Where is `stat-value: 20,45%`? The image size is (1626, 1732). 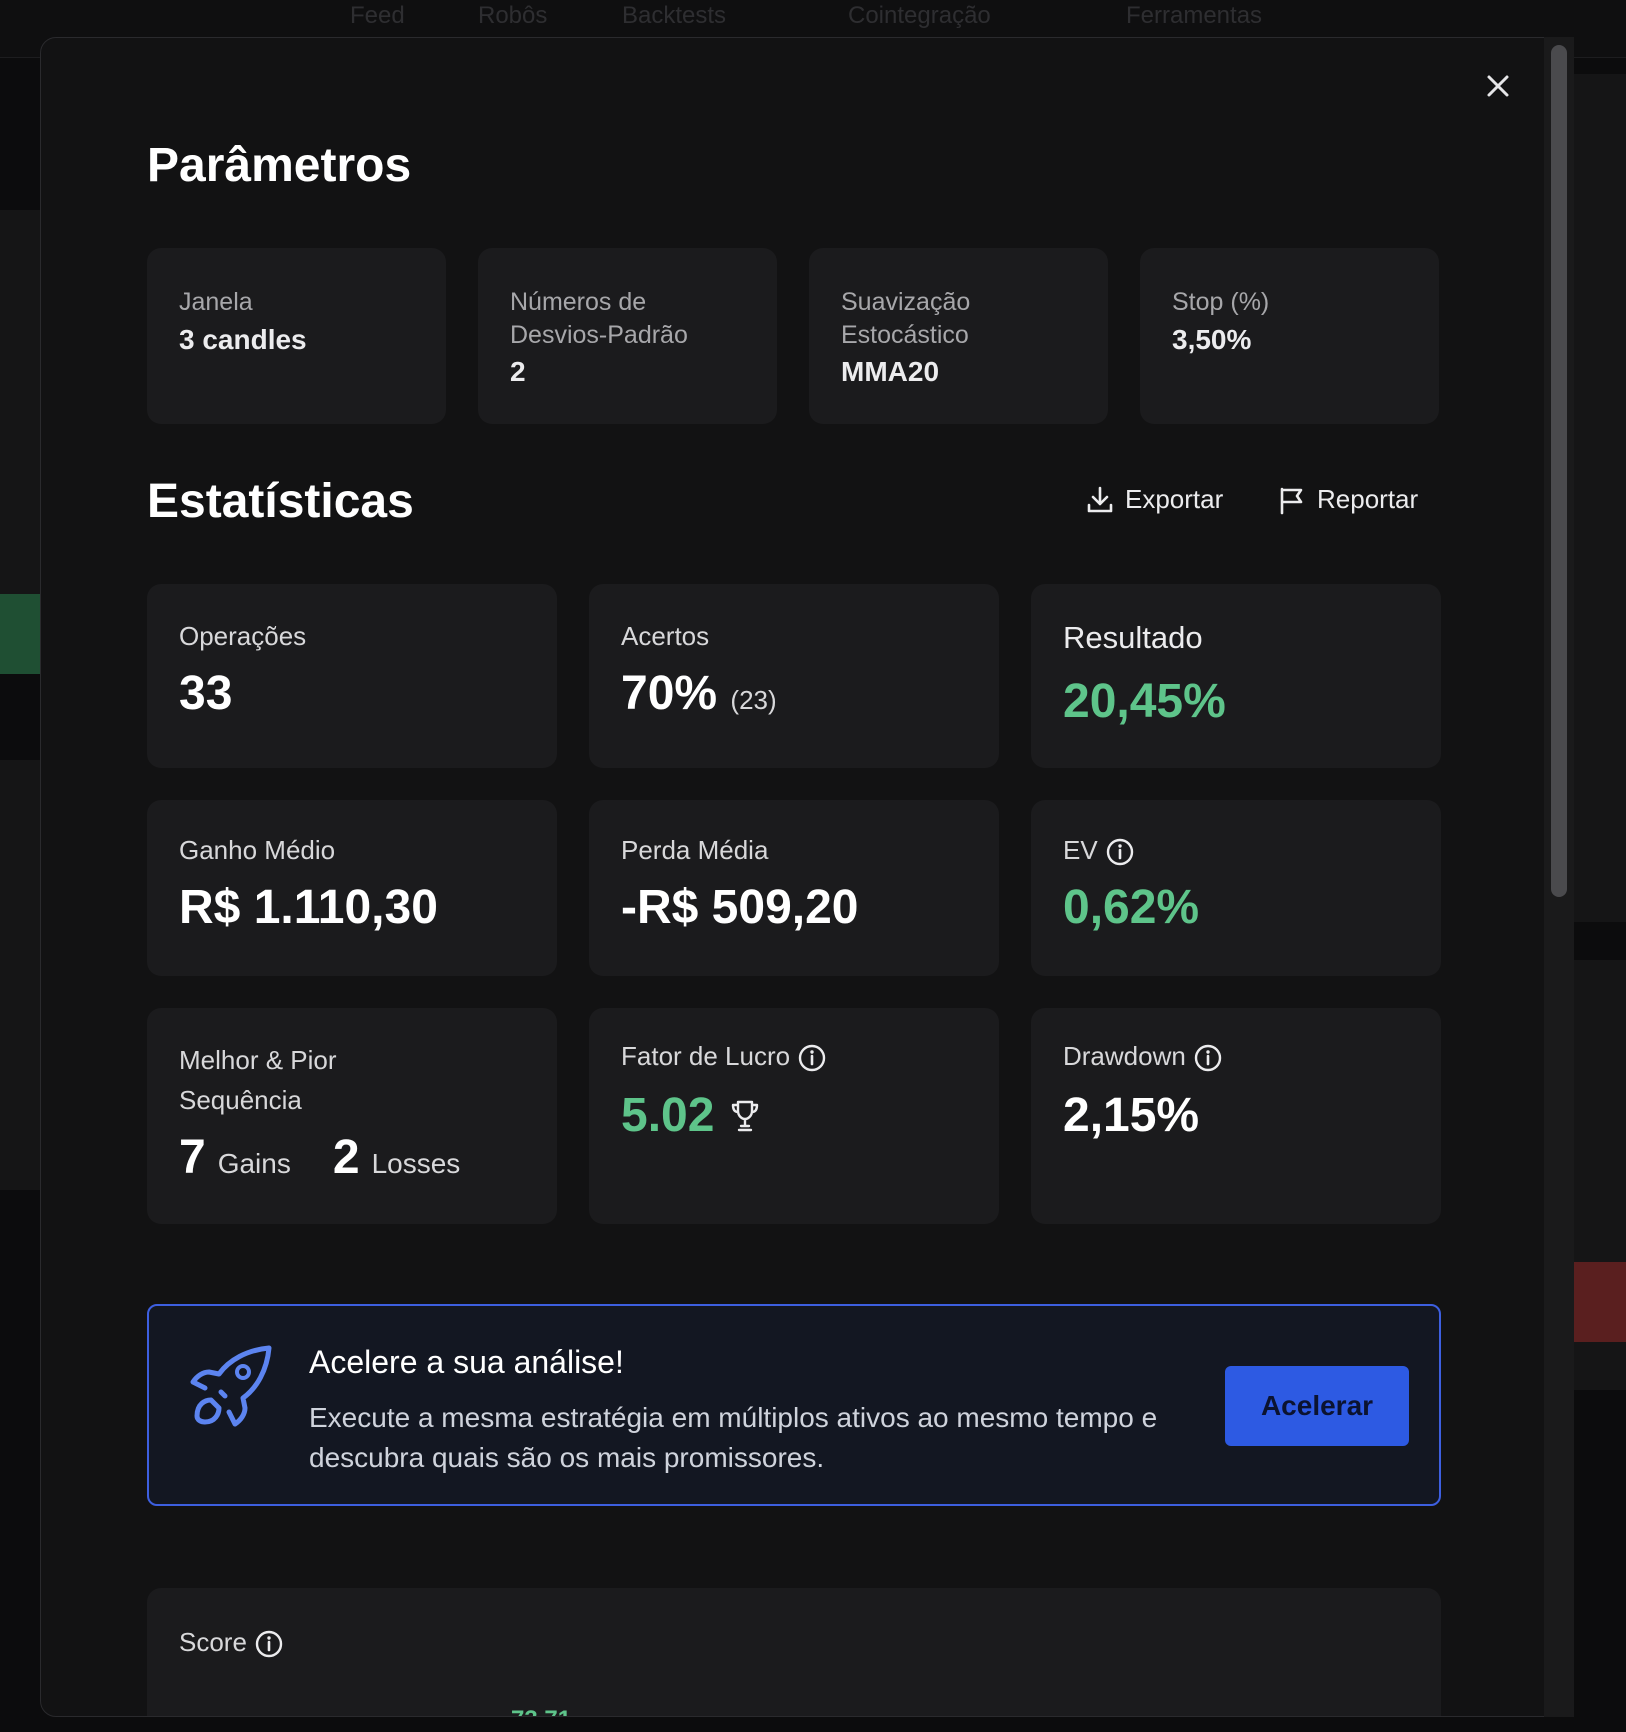 stat-value: 20,45% is located at coordinates (1144, 701).